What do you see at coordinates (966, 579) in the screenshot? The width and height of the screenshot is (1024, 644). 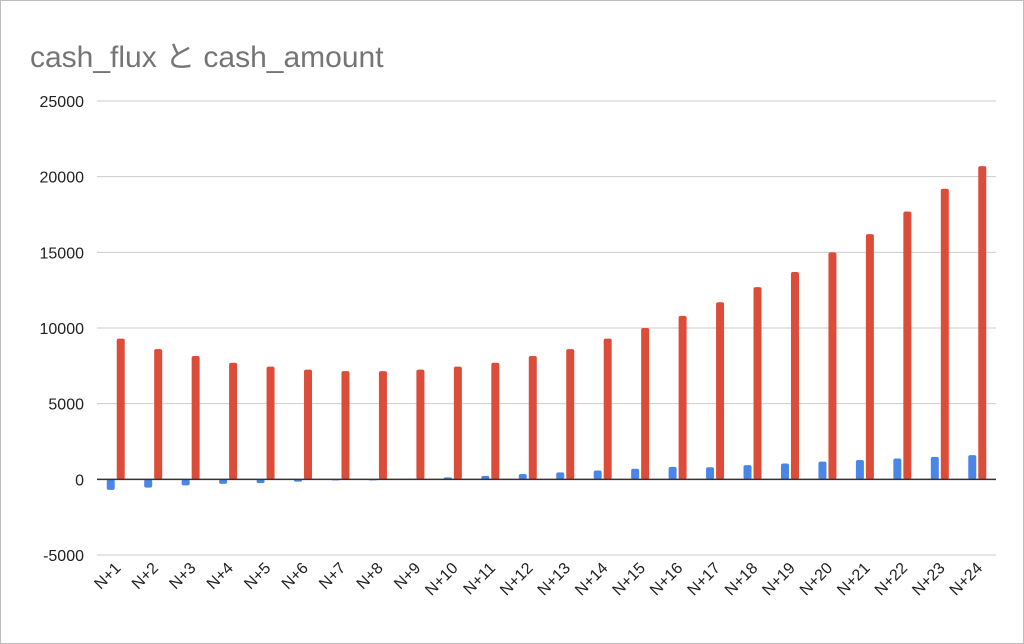 I see `x-tick-label: N+24` at bounding box center [966, 579].